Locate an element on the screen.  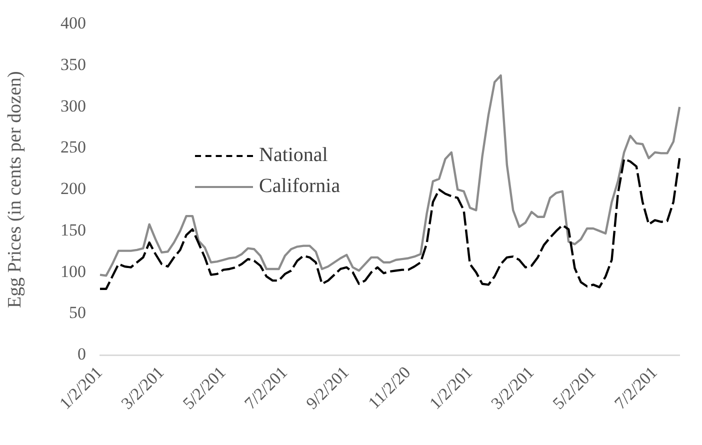
y-tick-label: 0 is located at coordinates (82, 354).